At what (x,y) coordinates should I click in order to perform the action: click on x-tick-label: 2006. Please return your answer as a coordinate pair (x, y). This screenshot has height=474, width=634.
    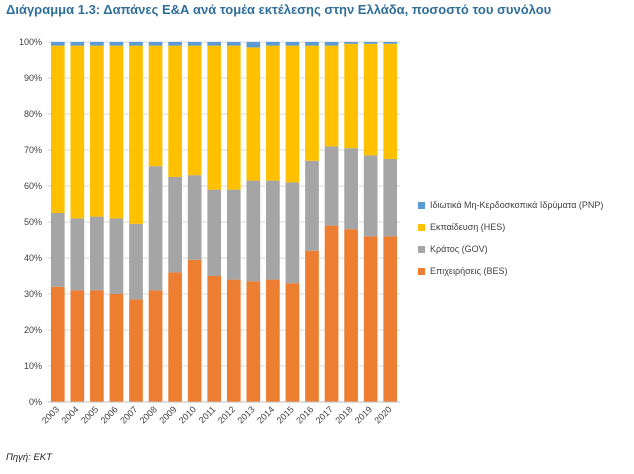
    Looking at the image, I should click on (109, 414).